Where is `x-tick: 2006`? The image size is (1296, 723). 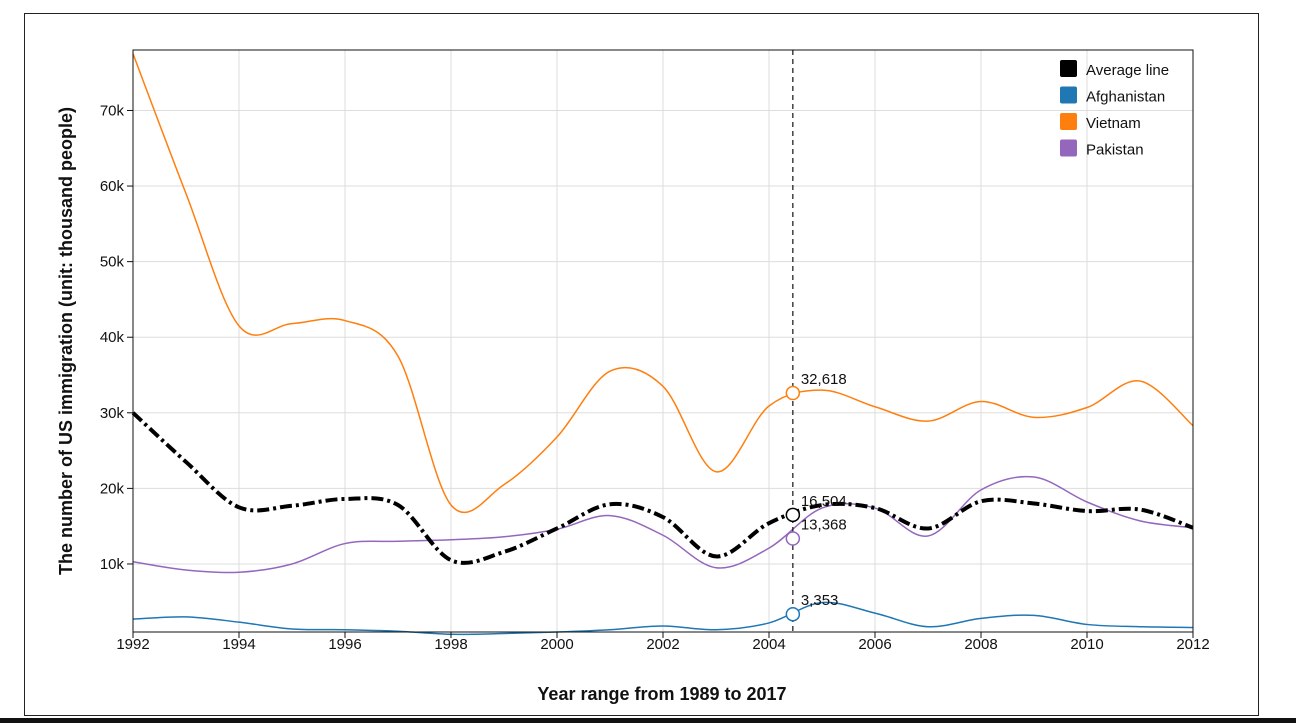
x-tick: 2006 is located at coordinates (875, 642).